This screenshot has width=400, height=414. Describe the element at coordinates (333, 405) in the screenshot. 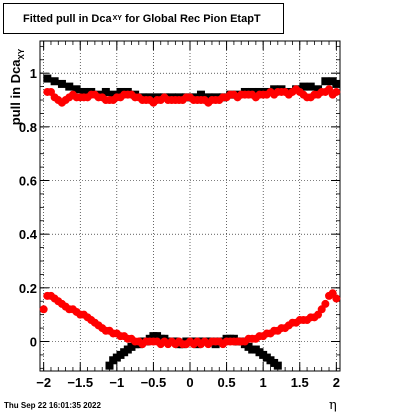

I see `x-axis-label: η` at that location.